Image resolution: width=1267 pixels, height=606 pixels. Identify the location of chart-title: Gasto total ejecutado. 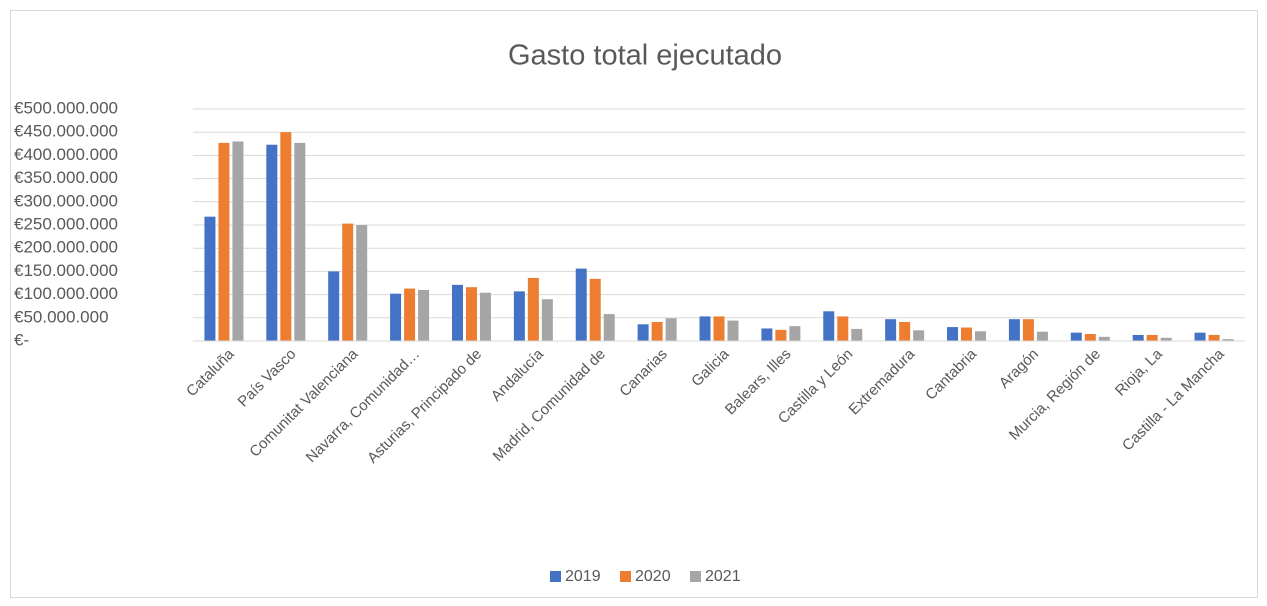
(645, 56).